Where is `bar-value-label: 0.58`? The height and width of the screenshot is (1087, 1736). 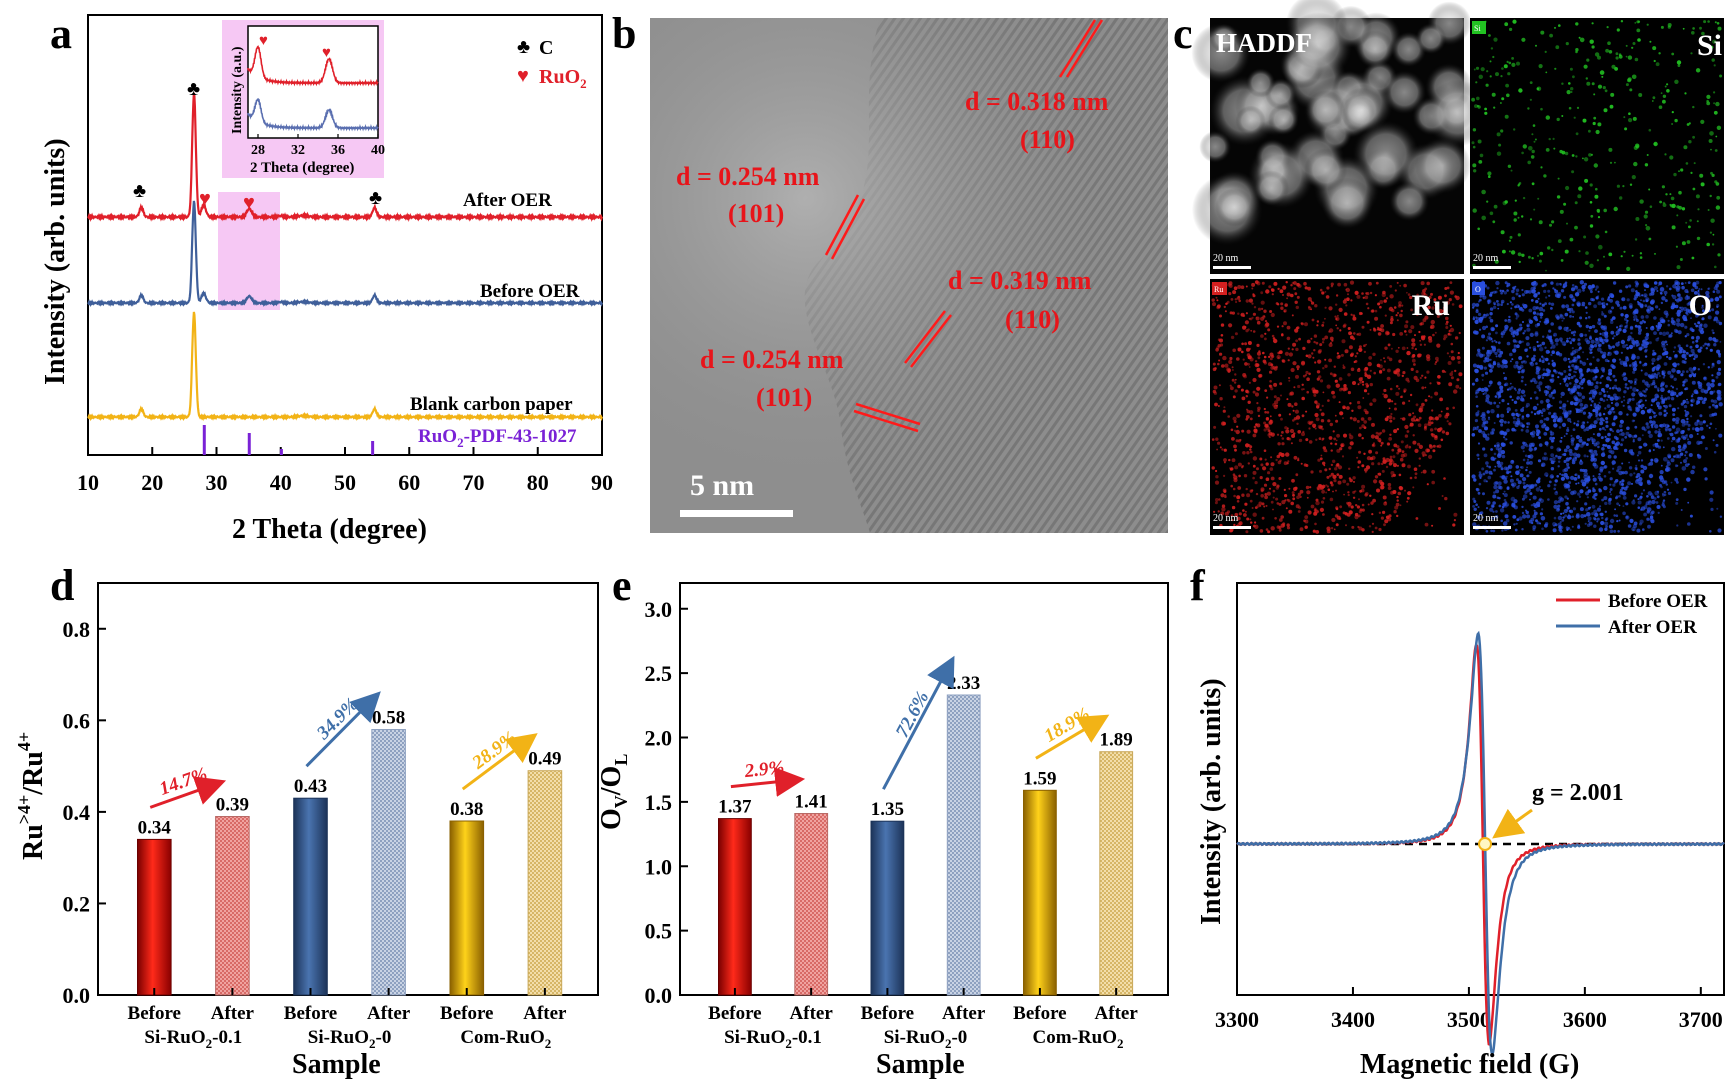
bar-value-label: 0.58 is located at coordinates (388, 717).